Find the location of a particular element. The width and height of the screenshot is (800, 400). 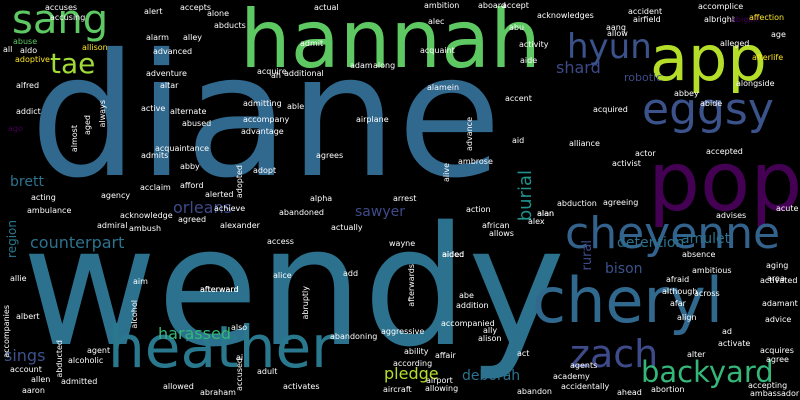

word-aided: aided is located at coordinates (453, 254).